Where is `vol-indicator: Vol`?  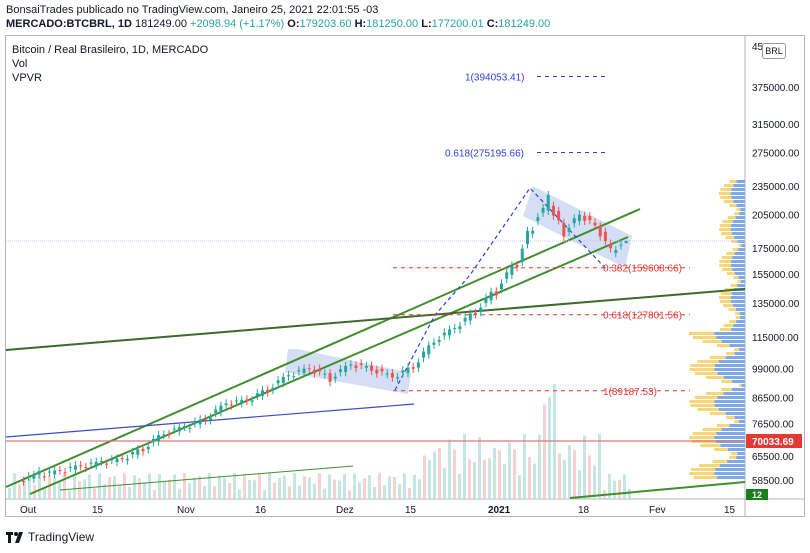
vol-indicator: Vol is located at coordinates (20, 64).